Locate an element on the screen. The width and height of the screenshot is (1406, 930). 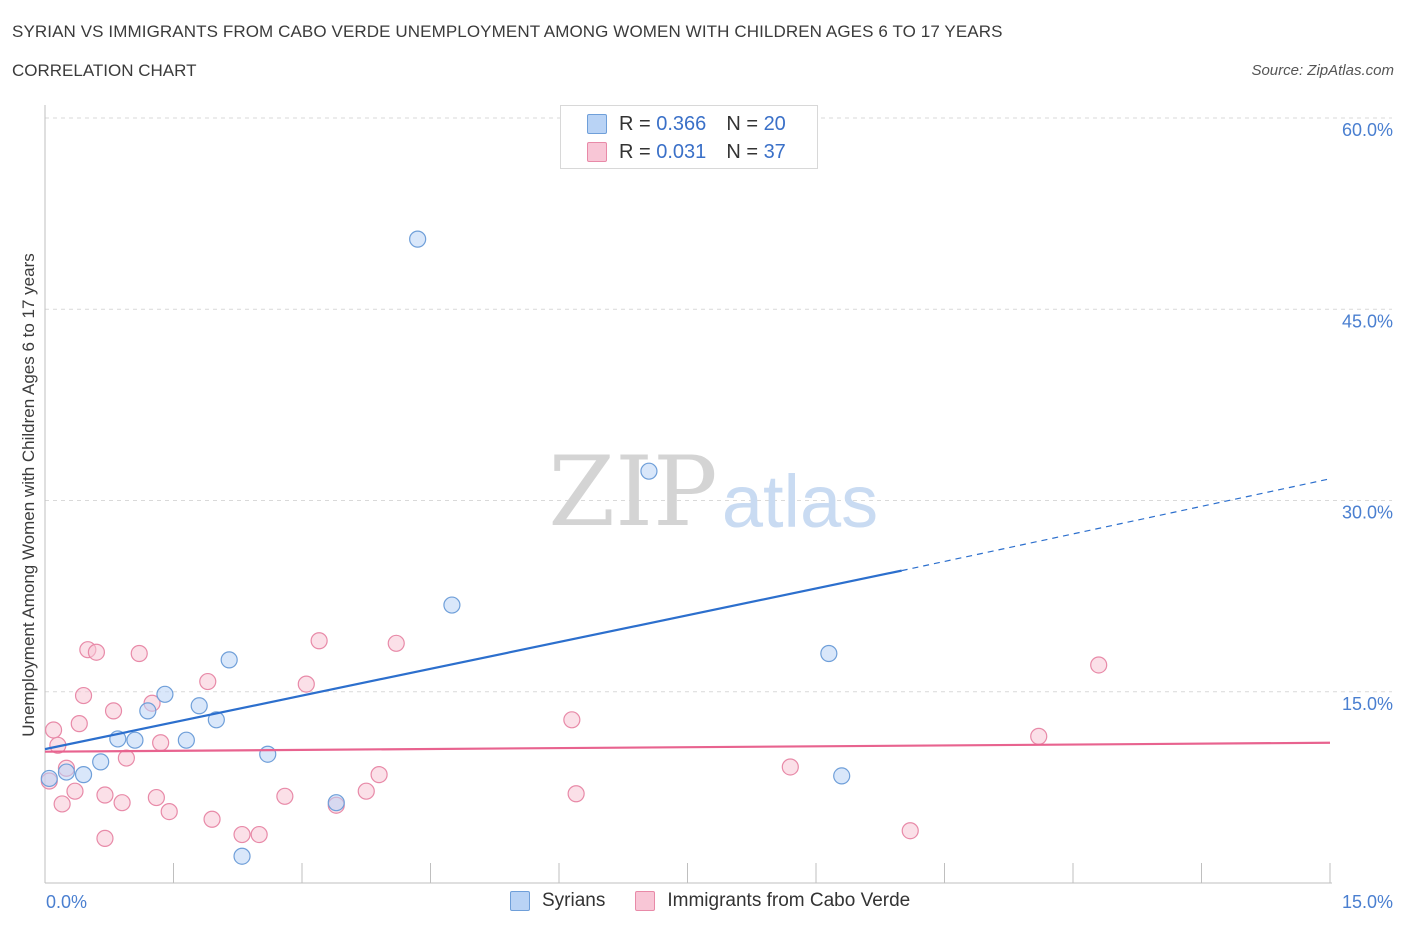
syrians-trend-extension is located at coordinates (1116, 525).